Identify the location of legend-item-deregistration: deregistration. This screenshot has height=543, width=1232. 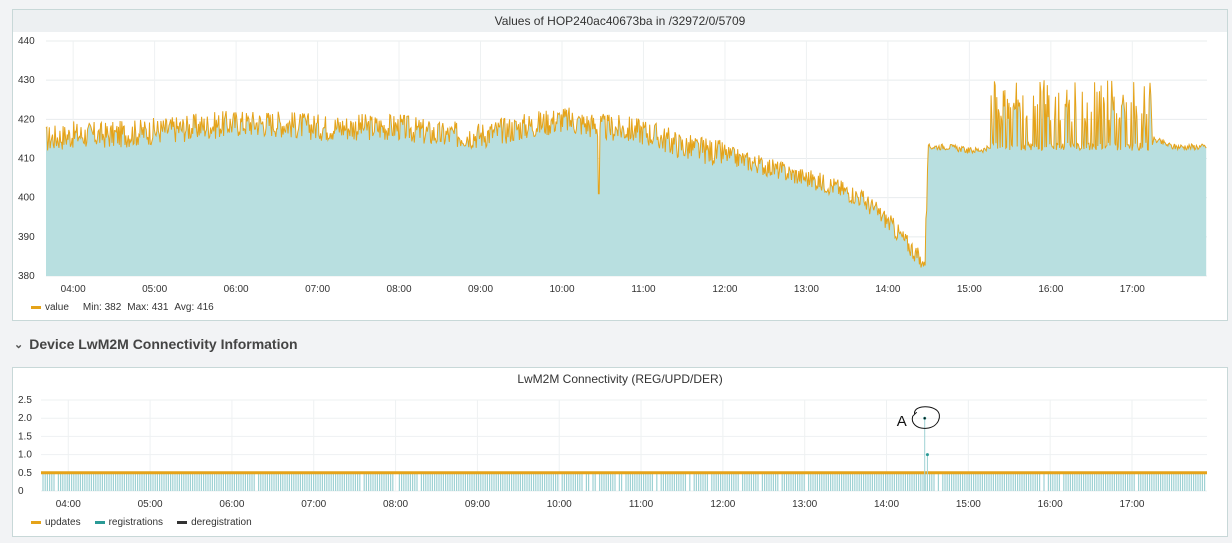
(214, 522).